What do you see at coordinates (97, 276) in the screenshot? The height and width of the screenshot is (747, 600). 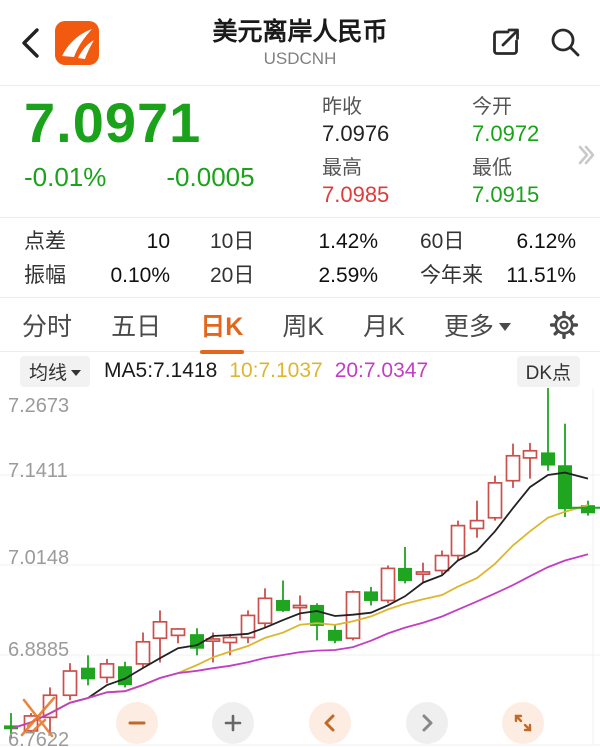 I see `stat-pair: 振幅 0.10%` at bounding box center [97, 276].